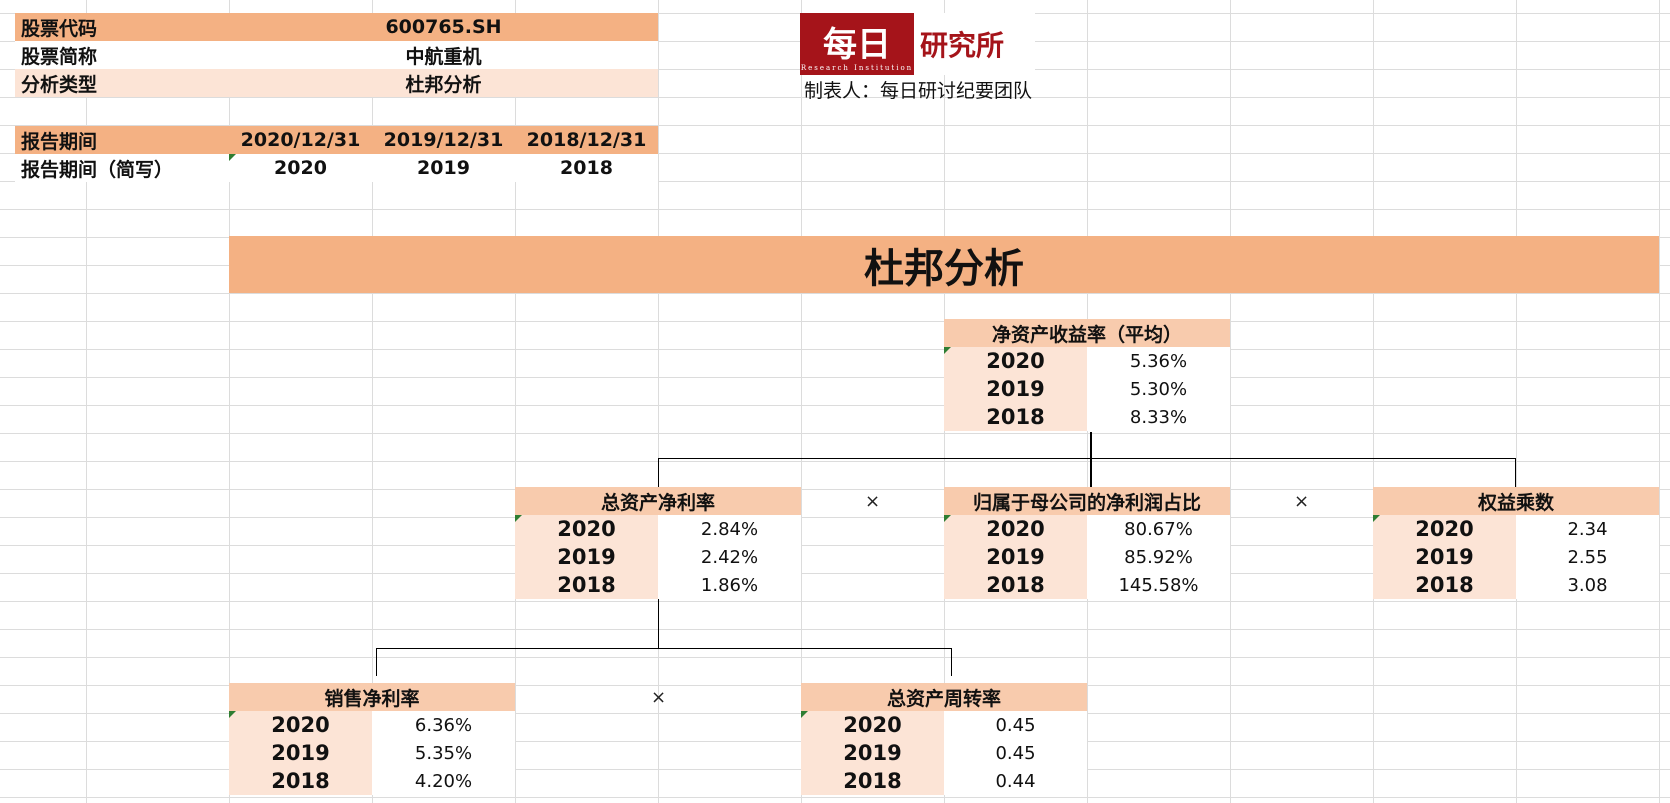  What do you see at coordinates (1158, 417) in the screenshot?
I see `roe-value-2018: 8.33%` at bounding box center [1158, 417].